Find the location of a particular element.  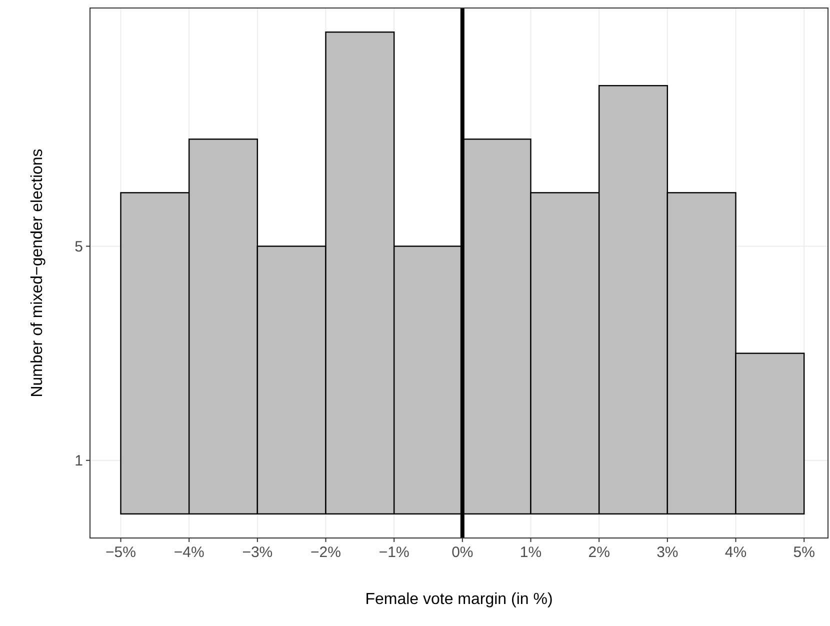

x-axis-title: Female vote margin (in %) is located at coordinates (459, 599).